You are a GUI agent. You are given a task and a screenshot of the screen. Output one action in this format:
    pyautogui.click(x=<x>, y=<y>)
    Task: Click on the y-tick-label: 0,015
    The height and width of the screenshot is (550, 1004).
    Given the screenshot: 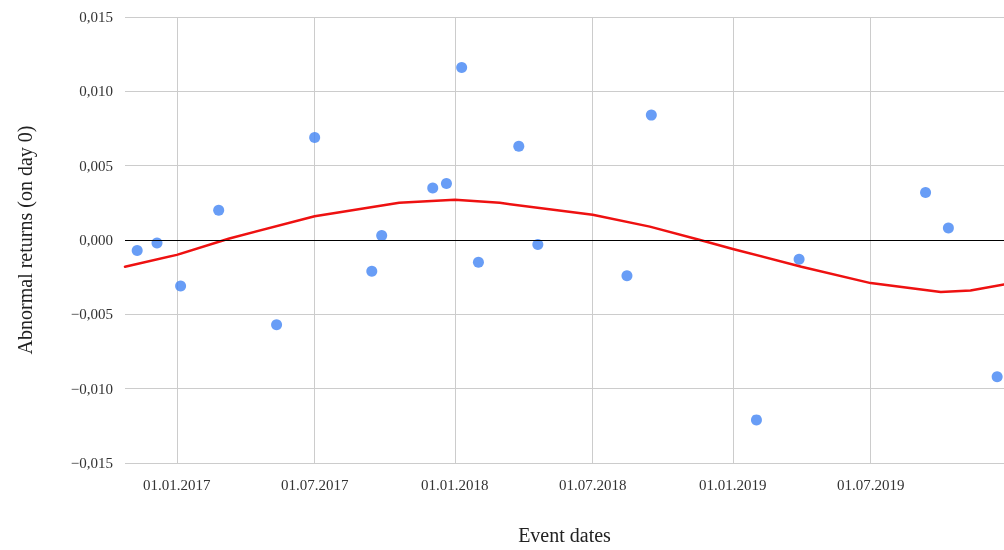 What is the action you would take?
    pyautogui.click(x=96, y=17)
    